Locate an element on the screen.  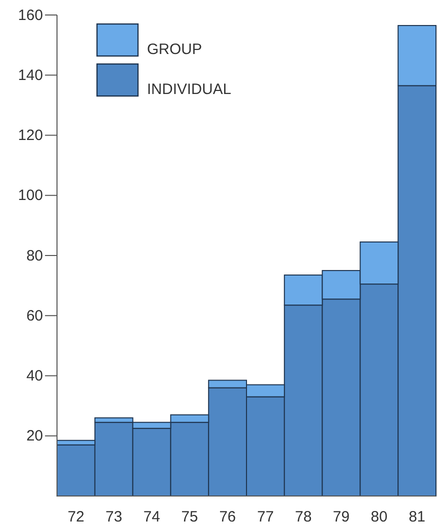
legend-label: GROUP is located at coordinates (174, 49).